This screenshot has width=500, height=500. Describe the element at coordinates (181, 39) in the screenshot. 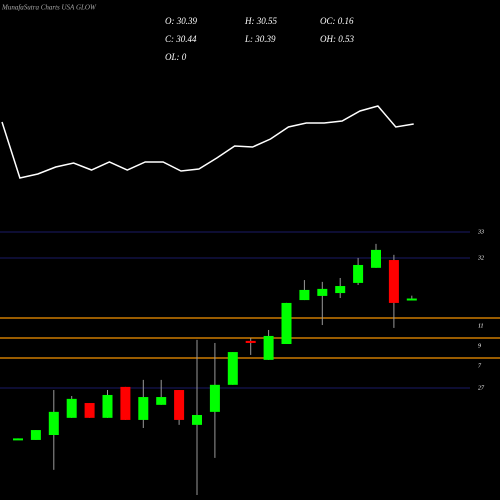

I see `ohlc-label: C: 30.44` at that location.